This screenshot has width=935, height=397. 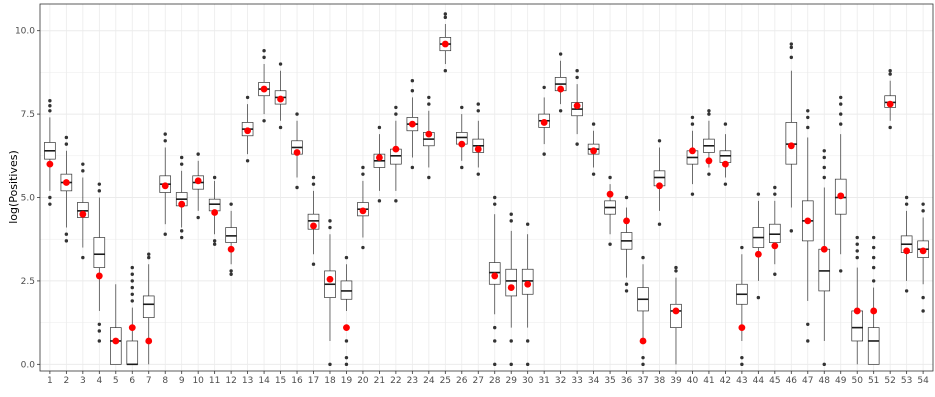 I want to click on x-tick-label: 53, so click(x=906, y=381).